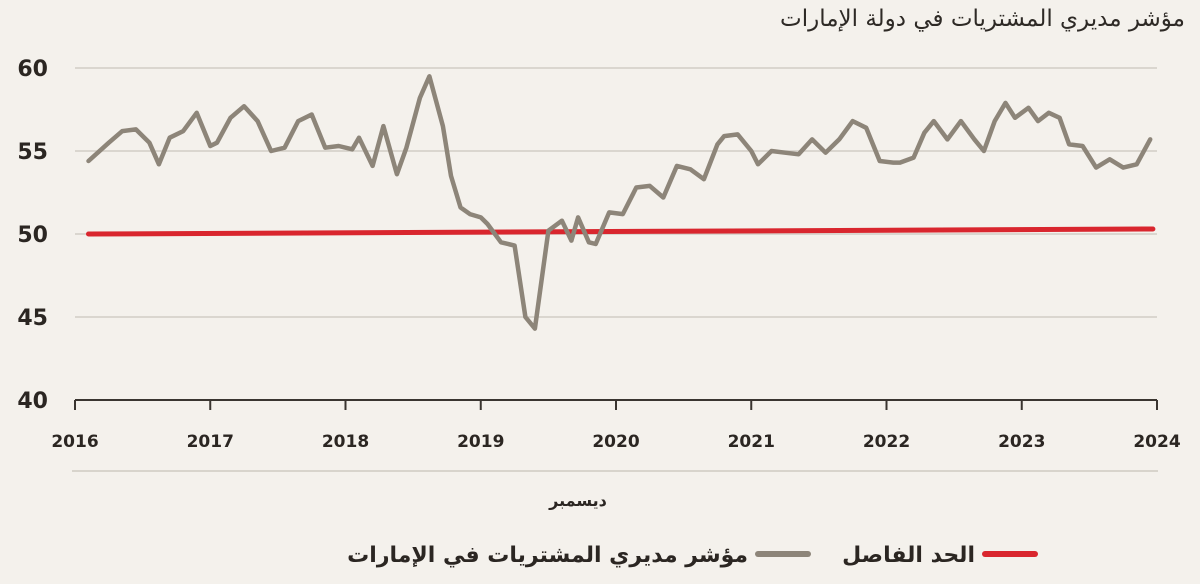 The height and width of the screenshot is (584, 1200). What do you see at coordinates (480, 442) in the screenshot?
I see `x-tick-label: 2019` at bounding box center [480, 442].